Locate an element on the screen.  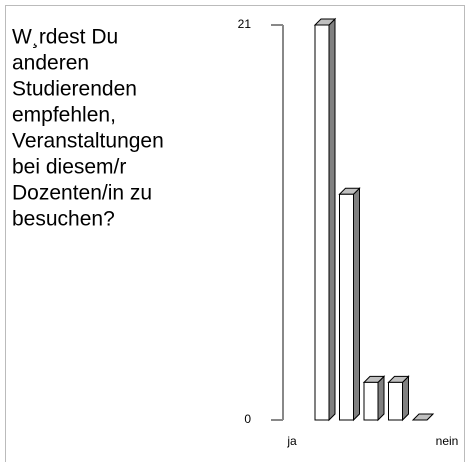
chart-title: Veranstaltungen is located at coordinates (88, 141).